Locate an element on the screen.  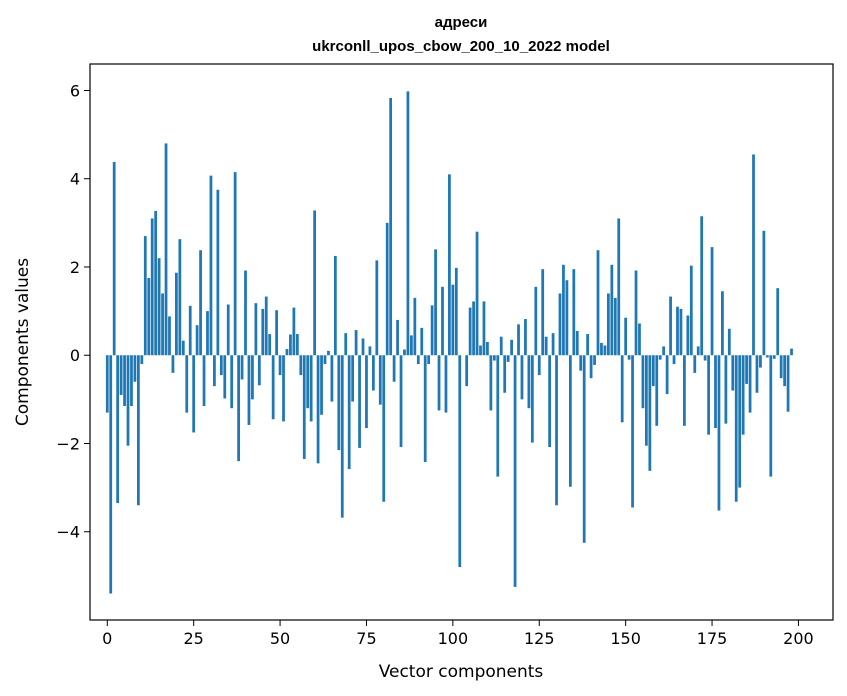
y-tick-label: −2 is located at coordinates (68, 443).